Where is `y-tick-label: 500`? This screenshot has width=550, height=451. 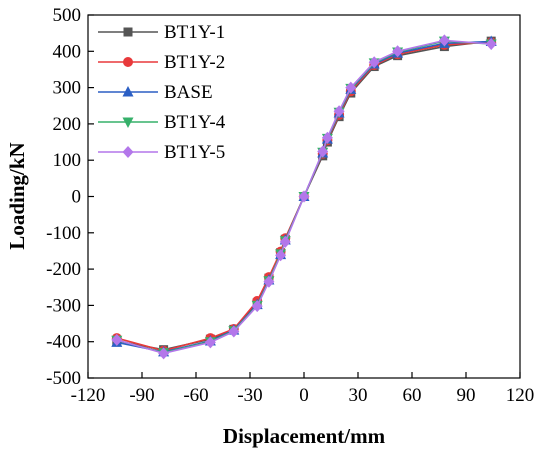
y-tick-label: 500 is located at coordinates (67, 15).